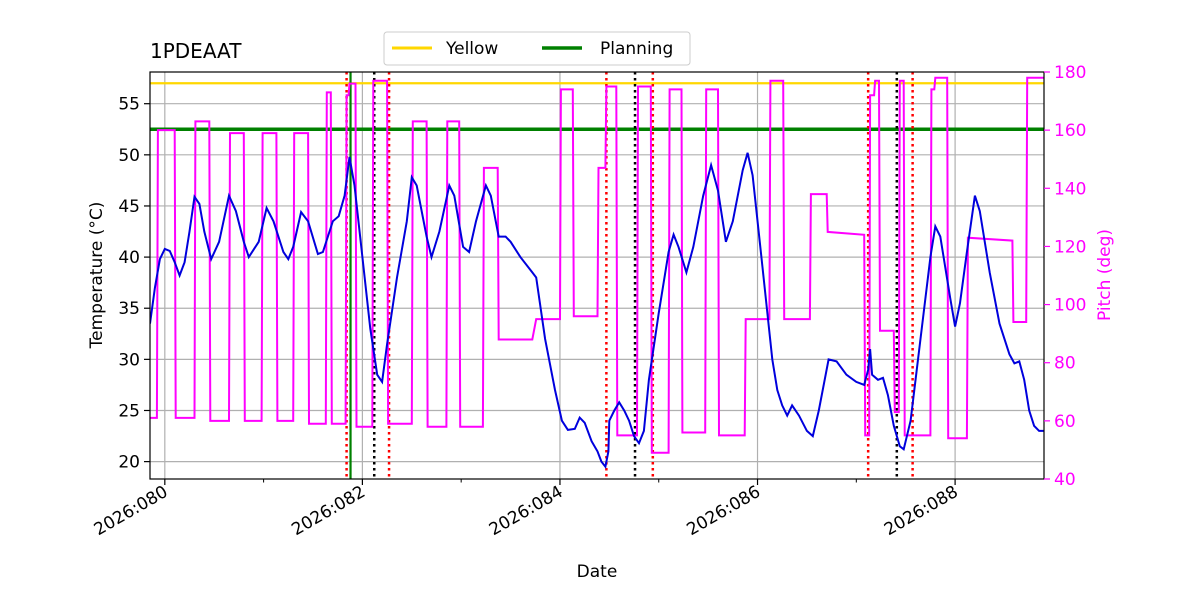 Image resolution: width=1200 pixels, height=600 pixels. I want to click on y2-axis-label: Pitch (deg), so click(1105, 275).